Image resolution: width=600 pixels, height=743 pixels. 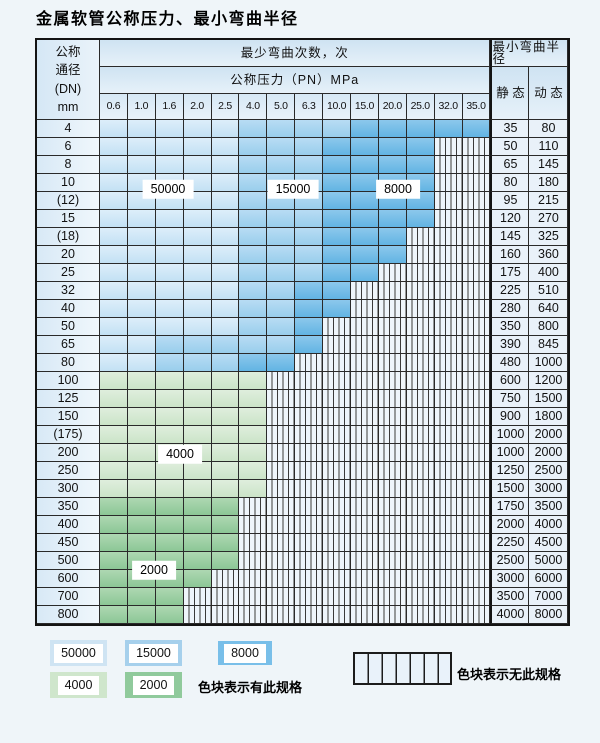 What do you see at coordinates (549, 291) in the screenshot?
I see `dynamic-value-cell: 510` at bounding box center [549, 291].